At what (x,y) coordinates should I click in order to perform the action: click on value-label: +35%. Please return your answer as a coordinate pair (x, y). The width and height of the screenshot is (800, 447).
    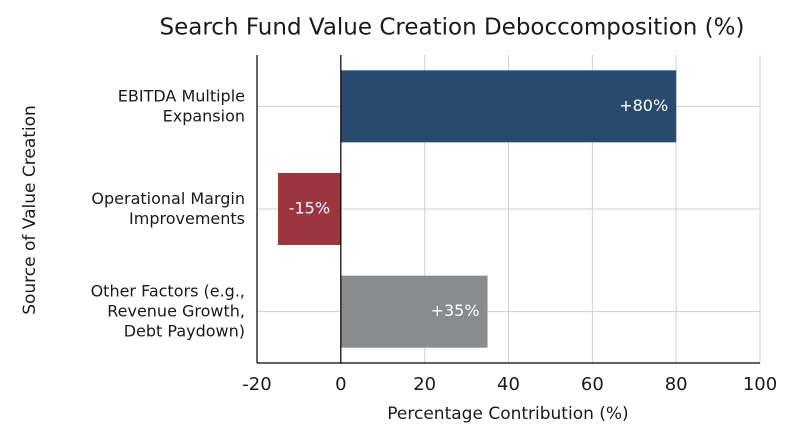
    Looking at the image, I should click on (455, 310).